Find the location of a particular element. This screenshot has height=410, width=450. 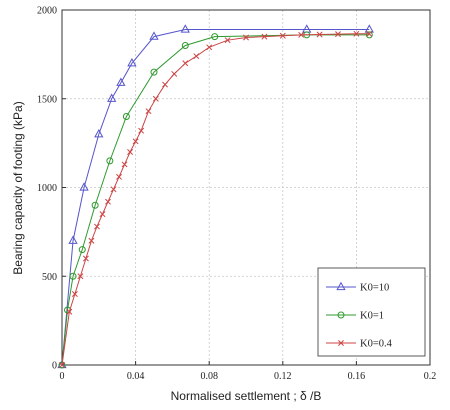

legend-label: K0=10 is located at coordinates (374, 288).